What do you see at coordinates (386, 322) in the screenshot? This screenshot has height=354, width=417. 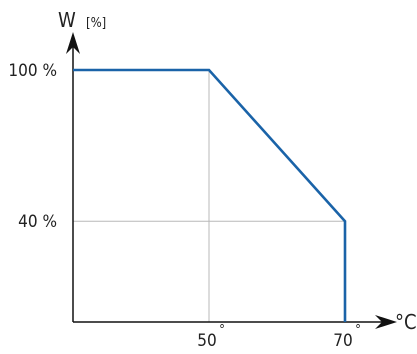 I see `x-axis-arrow-icon` at bounding box center [386, 322].